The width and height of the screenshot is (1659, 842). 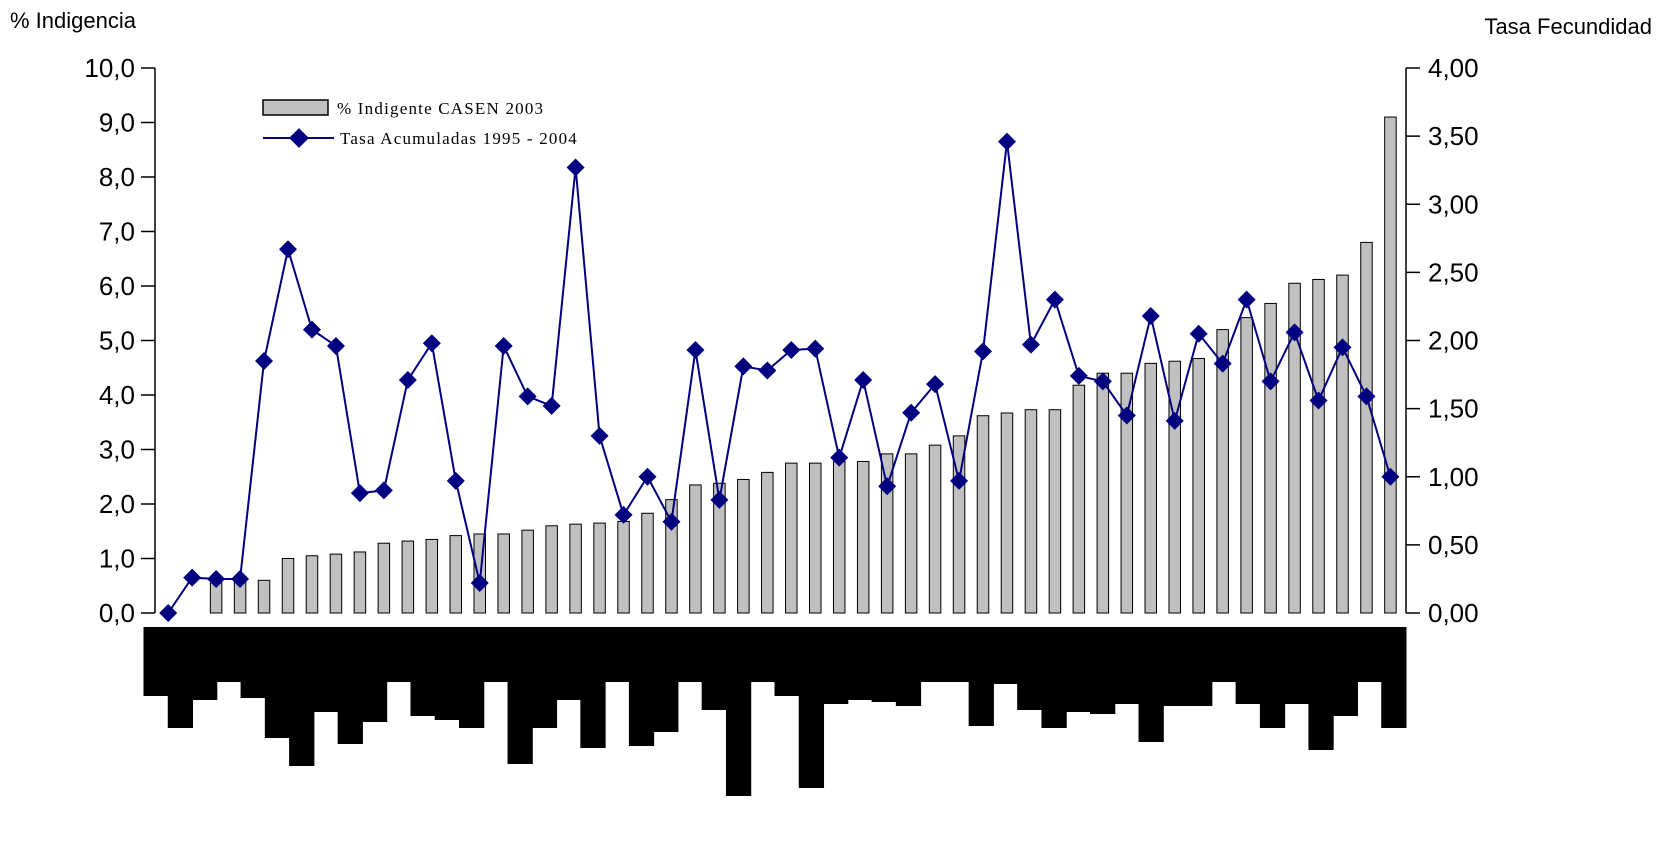 What do you see at coordinates (1453, 477) in the screenshot?
I see `right-tick-label: 1,00` at bounding box center [1453, 477].